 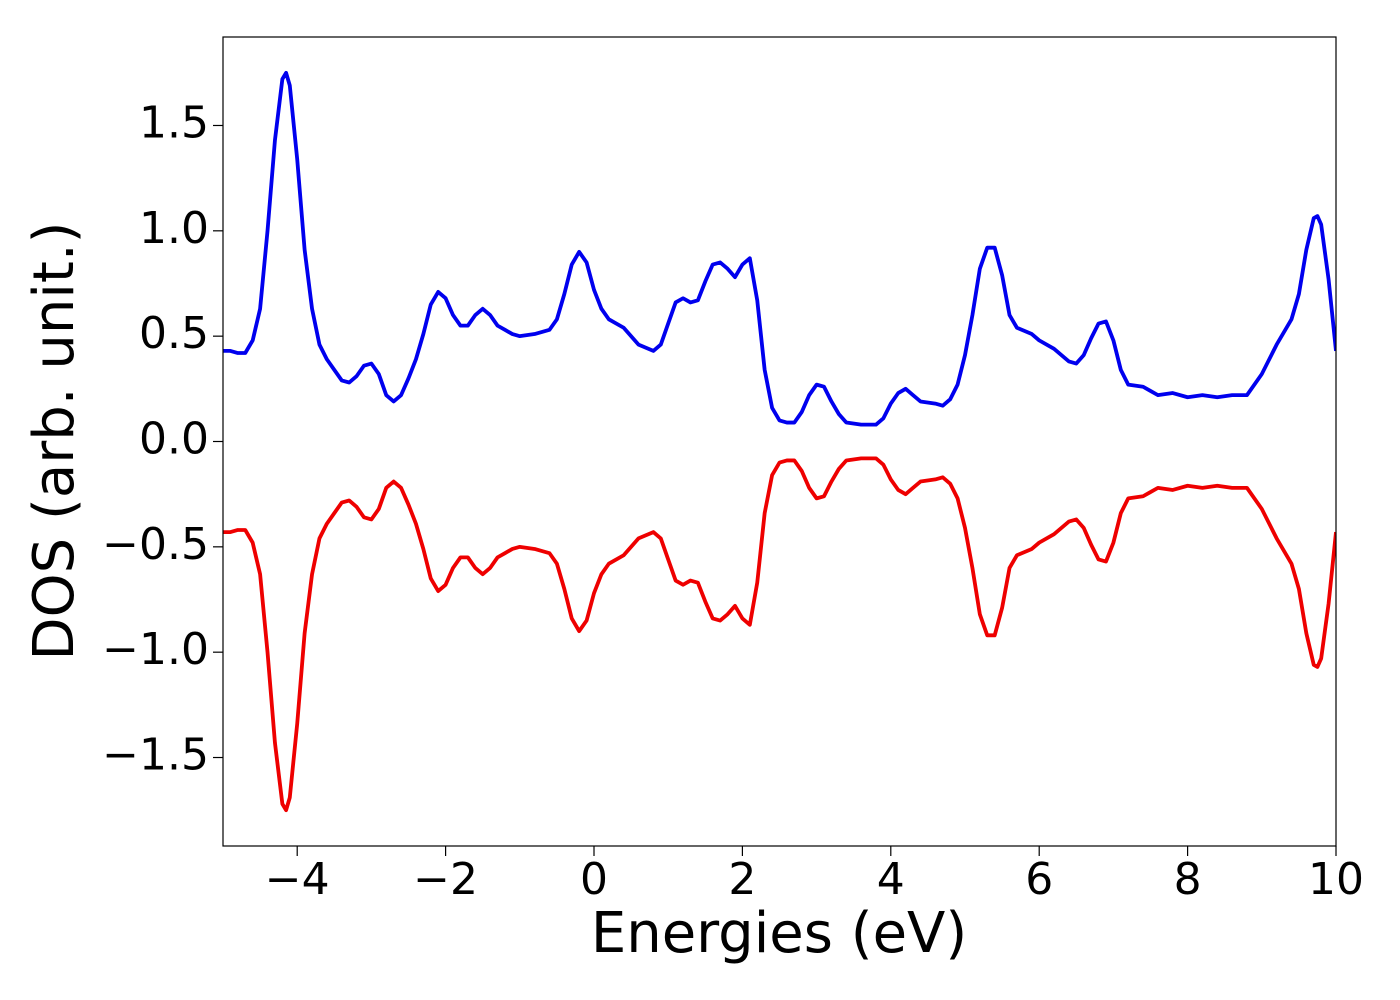 I want to click on x-tick-label: 8, so click(x=1188, y=879).